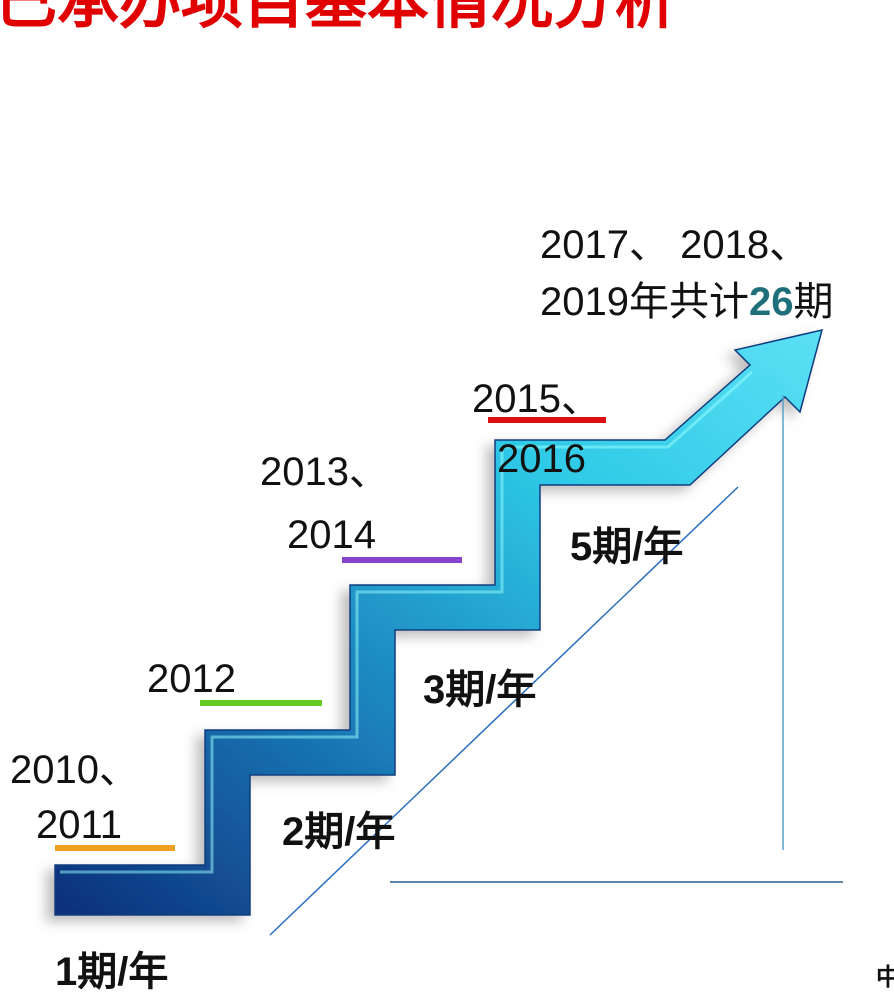 The height and width of the screenshot is (994, 894). I want to click on year-label: 2015、, so click(536, 399).